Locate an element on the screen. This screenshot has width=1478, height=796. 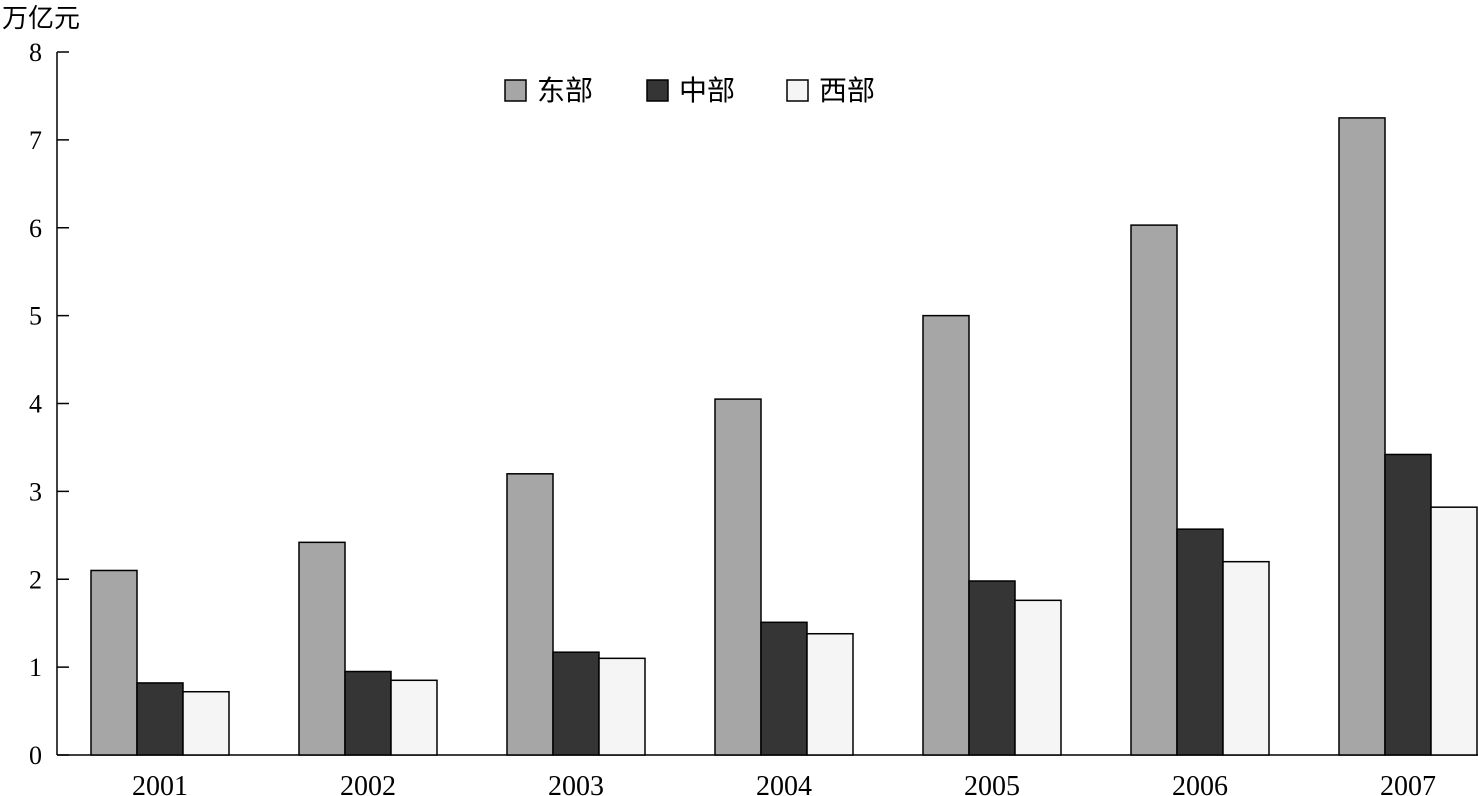
legend-label: 西部 is located at coordinates (847, 90).